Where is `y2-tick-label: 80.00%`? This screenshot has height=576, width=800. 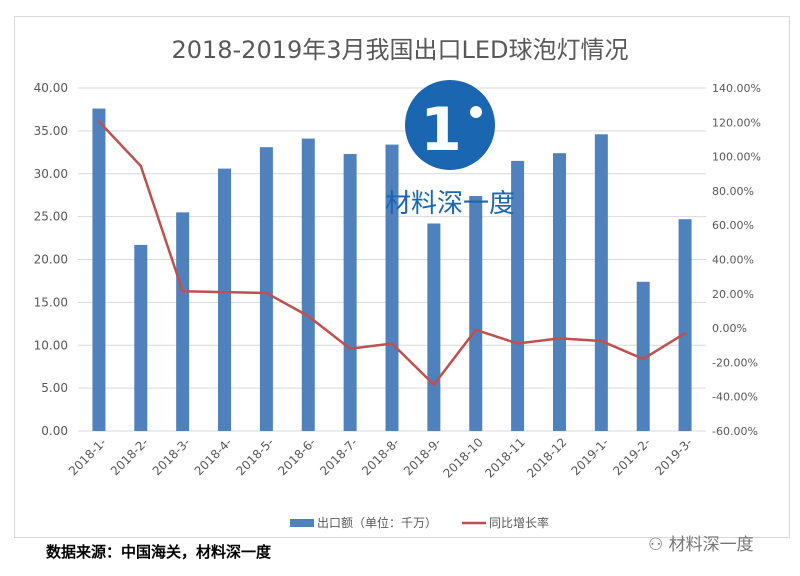
y2-tick-label: 80.00% is located at coordinates (733, 191).